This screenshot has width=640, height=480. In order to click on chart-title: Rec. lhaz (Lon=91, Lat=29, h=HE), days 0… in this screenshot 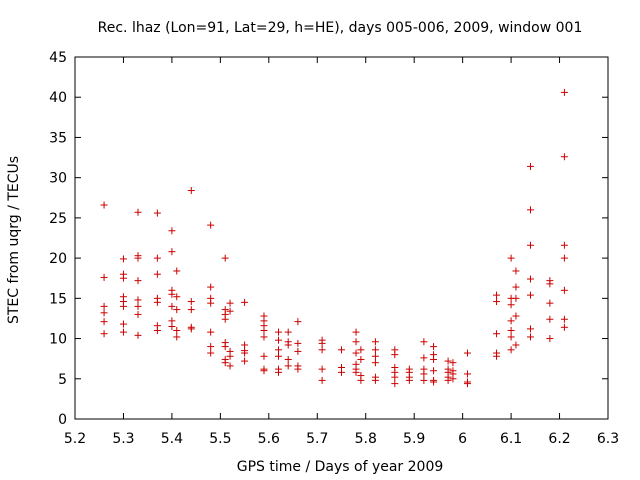, I will do `click(340, 28)`.